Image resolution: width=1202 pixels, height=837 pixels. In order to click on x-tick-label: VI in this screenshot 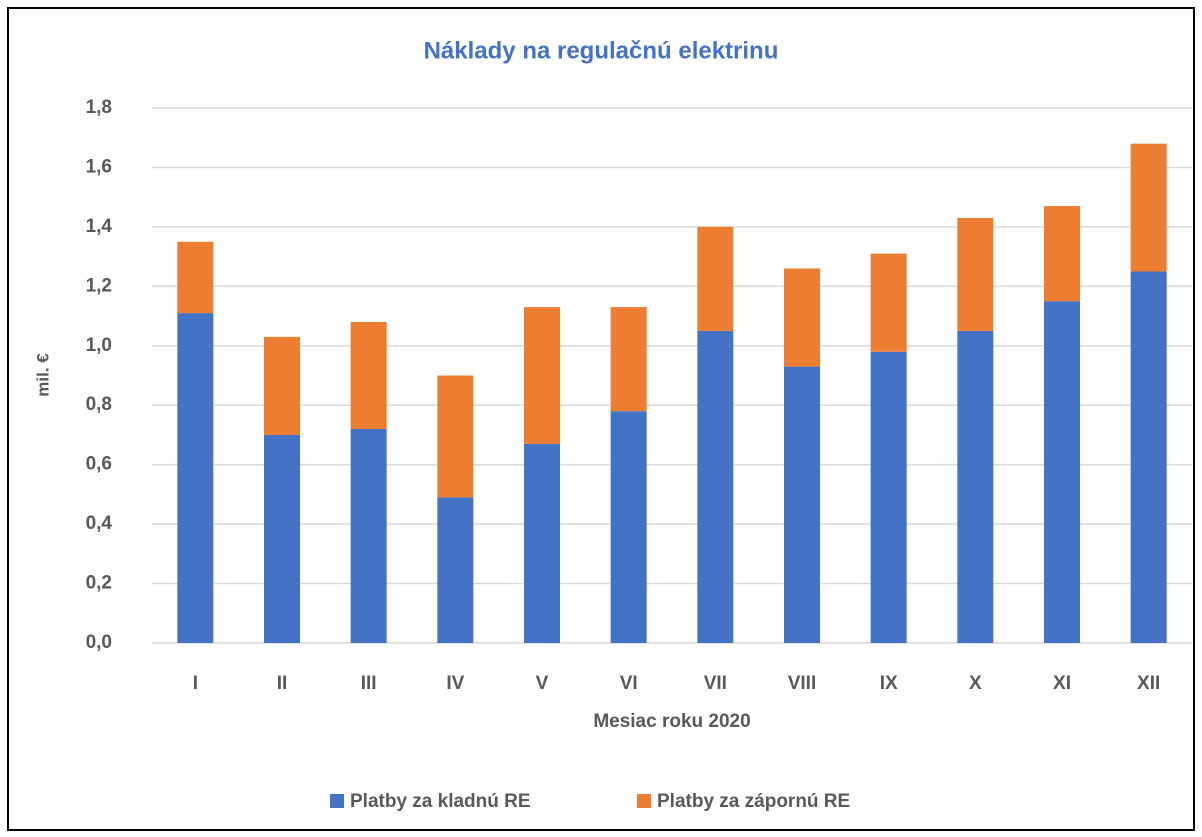, I will do `click(629, 683)`.